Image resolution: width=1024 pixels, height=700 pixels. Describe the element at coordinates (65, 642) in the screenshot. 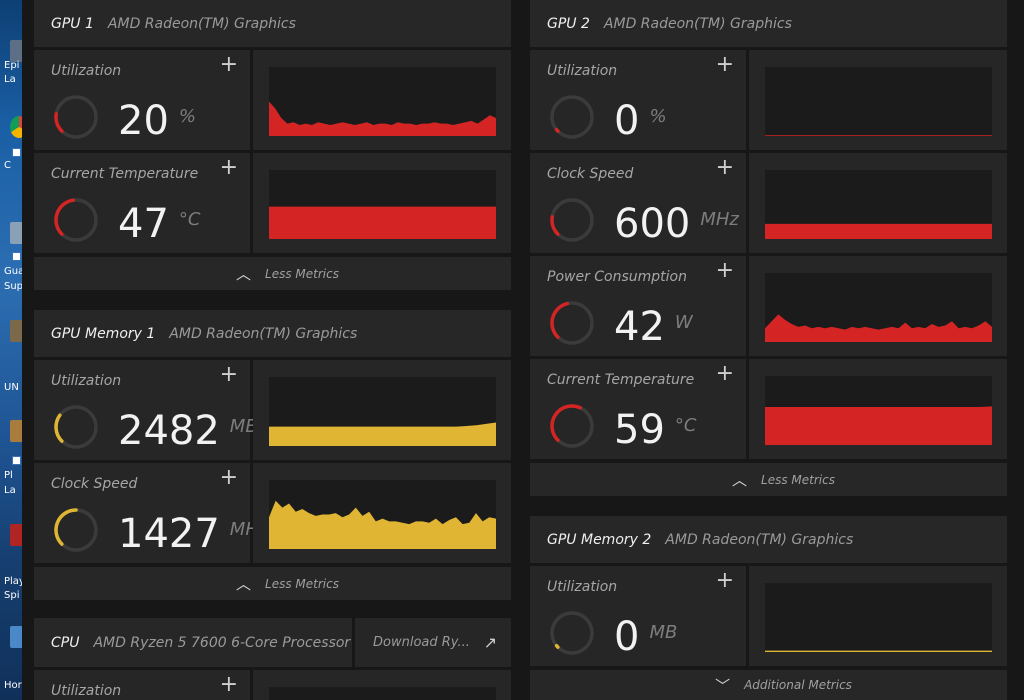

I see `cpu-title: CPU` at that location.